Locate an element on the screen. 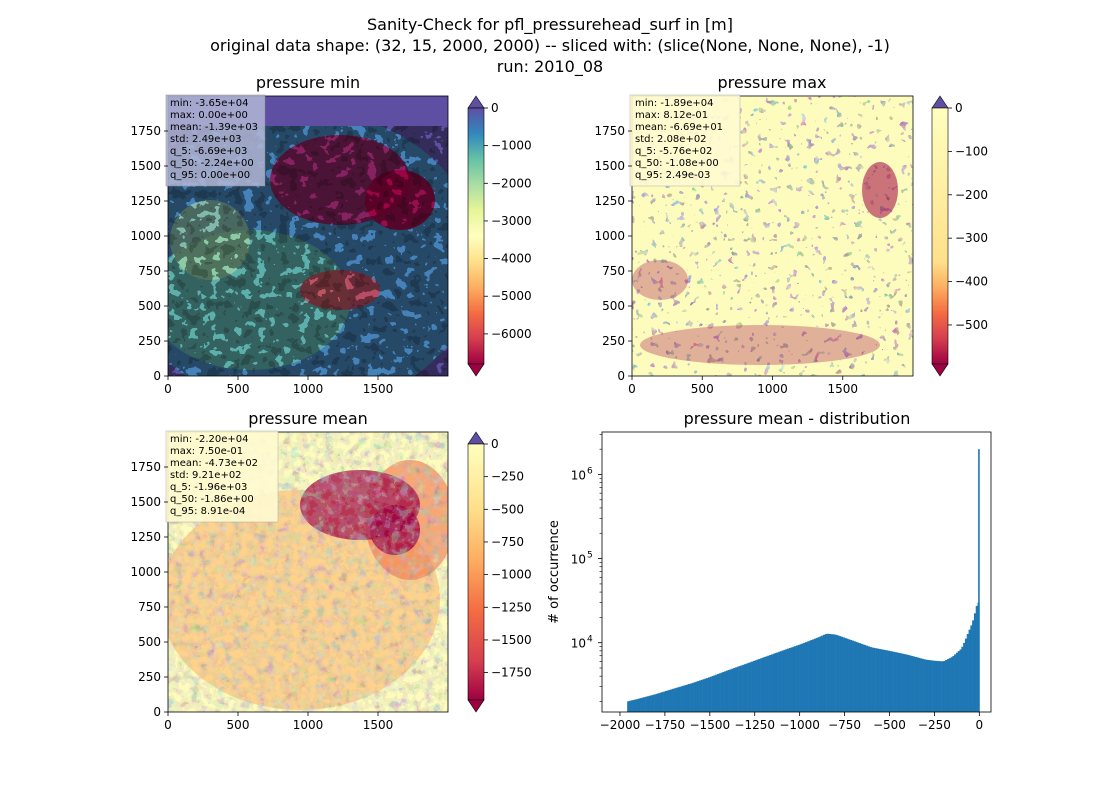  panel-title: pressure mean - distribution is located at coordinates (797, 418).